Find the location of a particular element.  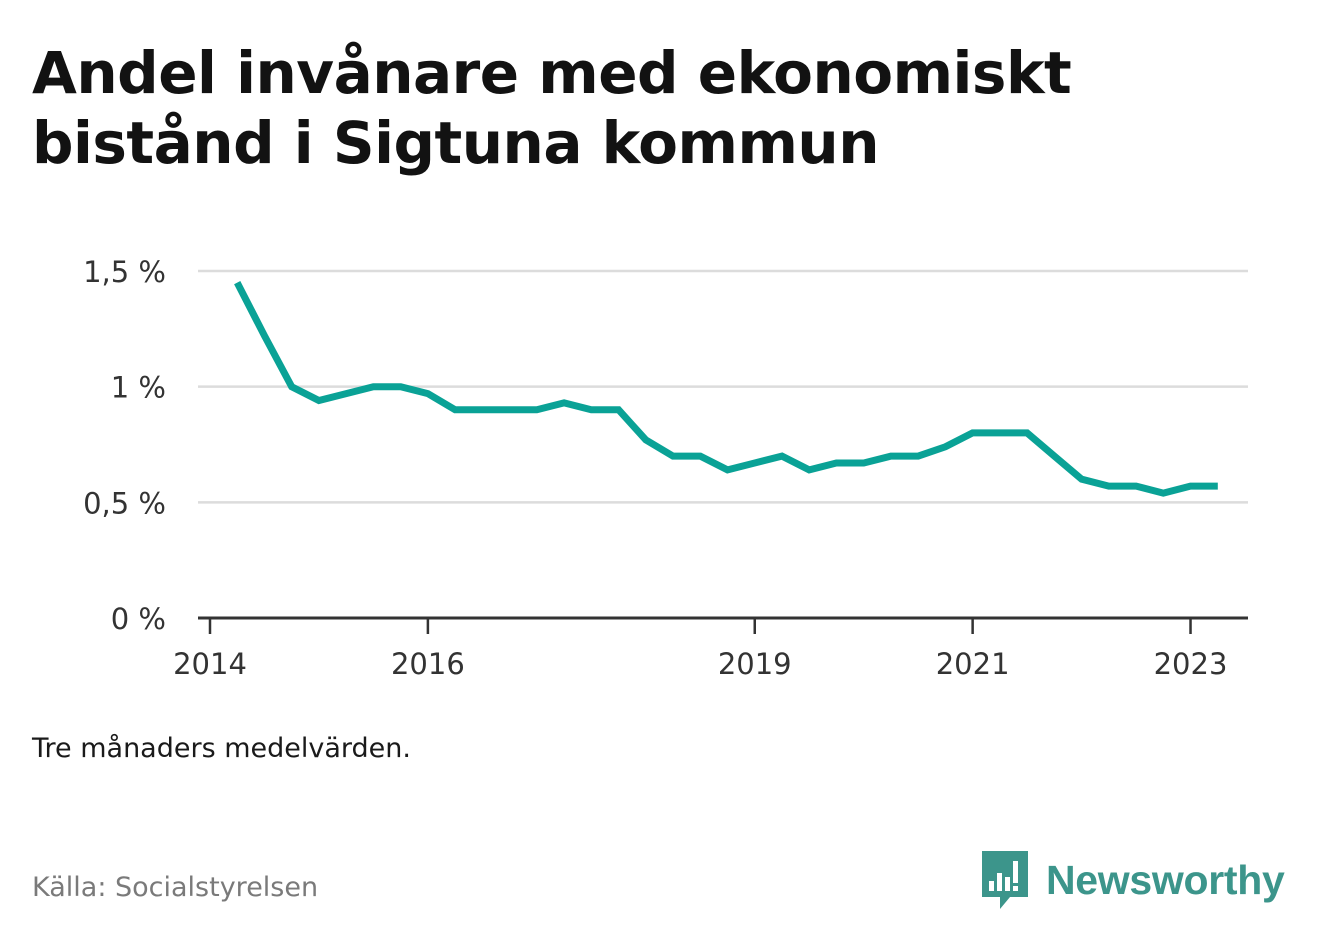

brand-name: Newsworthy is located at coordinates (1165, 879).